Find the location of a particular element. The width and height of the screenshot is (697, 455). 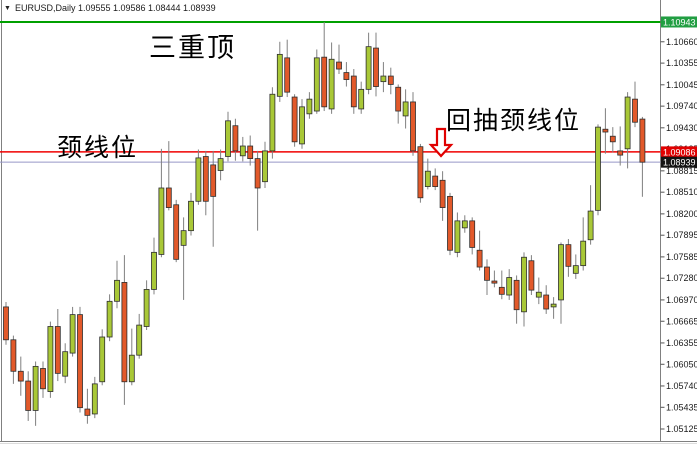

axis-tick-label: 1.06050 is located at coordinates (681, 364).